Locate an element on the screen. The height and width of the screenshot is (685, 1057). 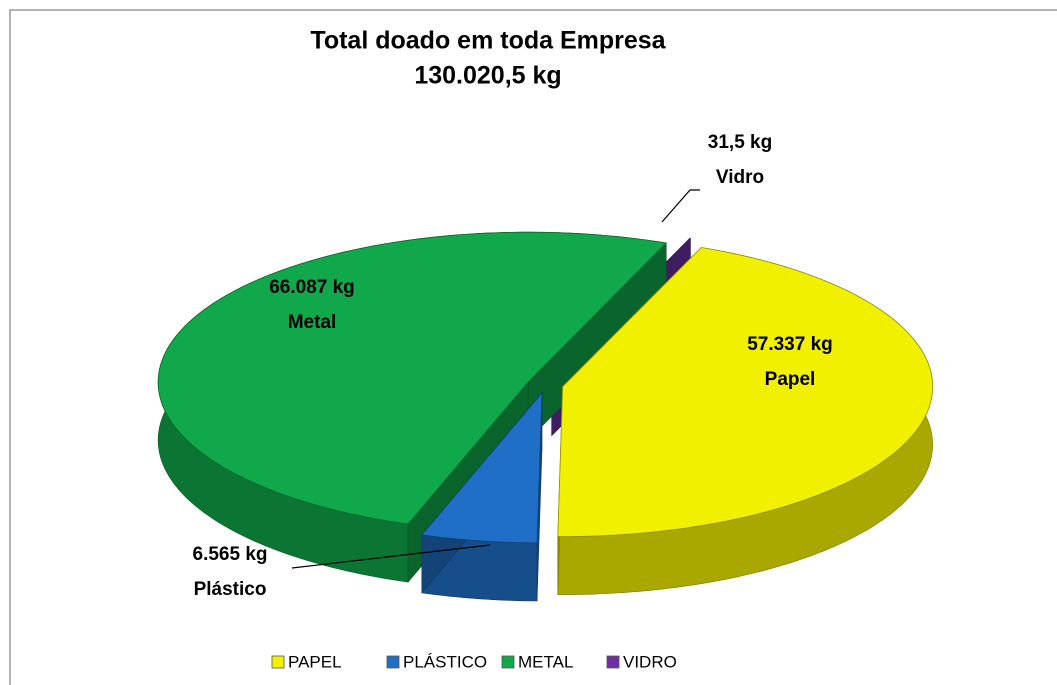
data-label-name: Vidro is located at coordinates (740, 177).